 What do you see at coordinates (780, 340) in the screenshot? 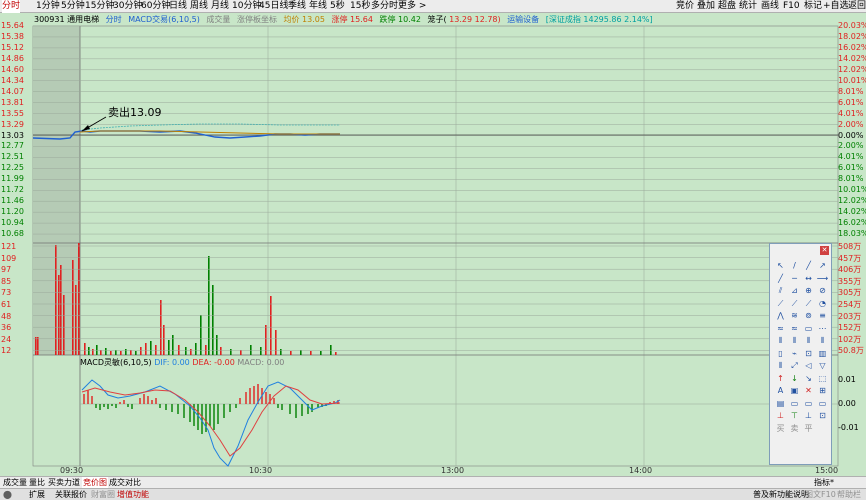
I see `fib-levels-icon: ⫴` at bounding box center [780, 340].